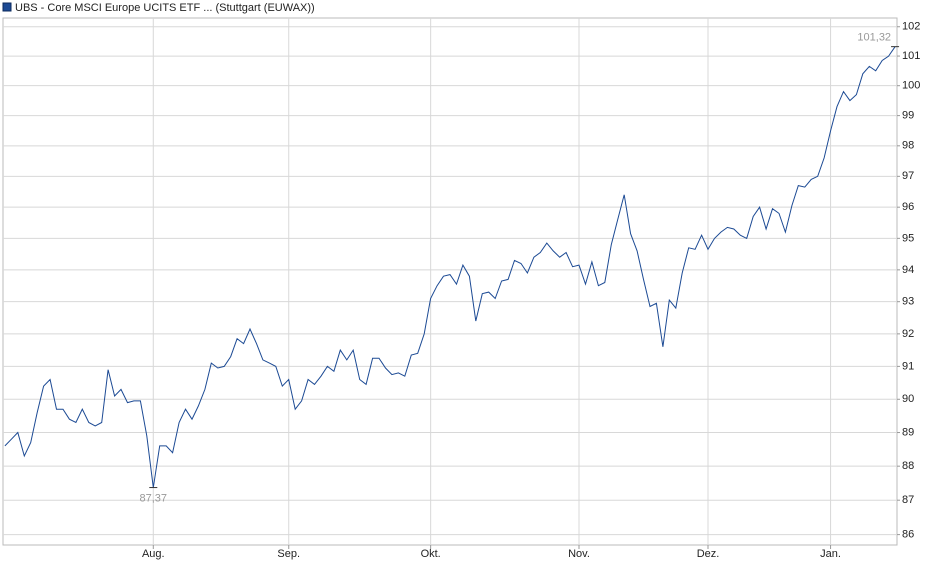  Describe the element at coordinates (830, 554) in the screenshot. I see `x-tick-label: Jan.` at that location.